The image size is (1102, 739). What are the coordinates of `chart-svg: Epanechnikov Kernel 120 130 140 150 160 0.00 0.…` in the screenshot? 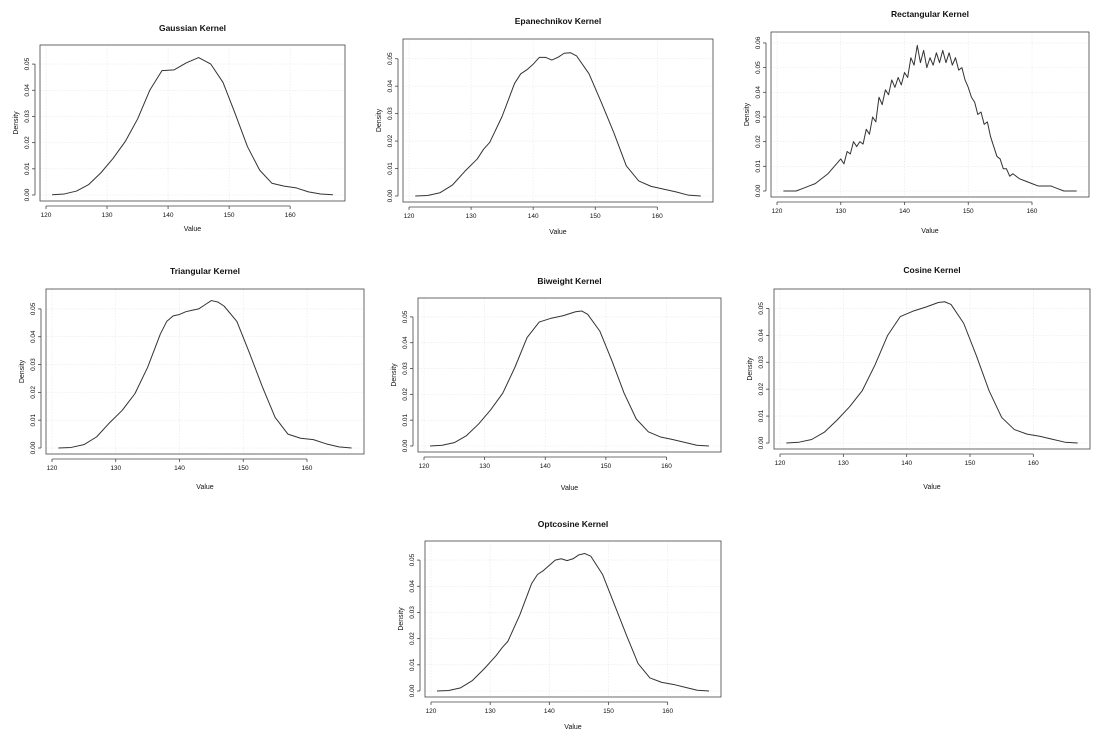 It's located at (545, 126).